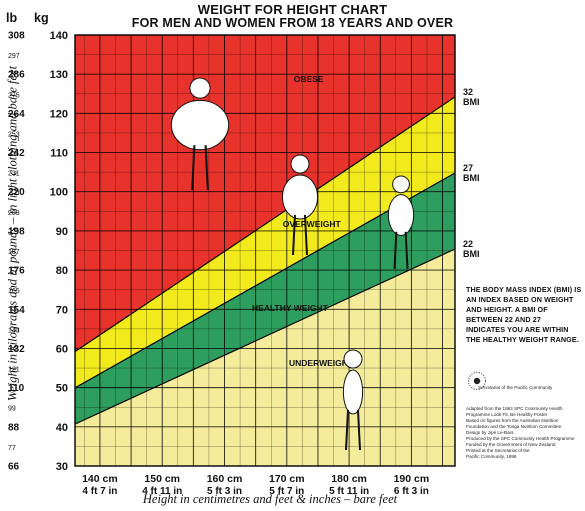 The height and width of the screenshot is (511, 585). What do you see at coordinates (14, 95) in the screenshot?
I see `y-tick-lb: 275` at bounding box center [14, 95].